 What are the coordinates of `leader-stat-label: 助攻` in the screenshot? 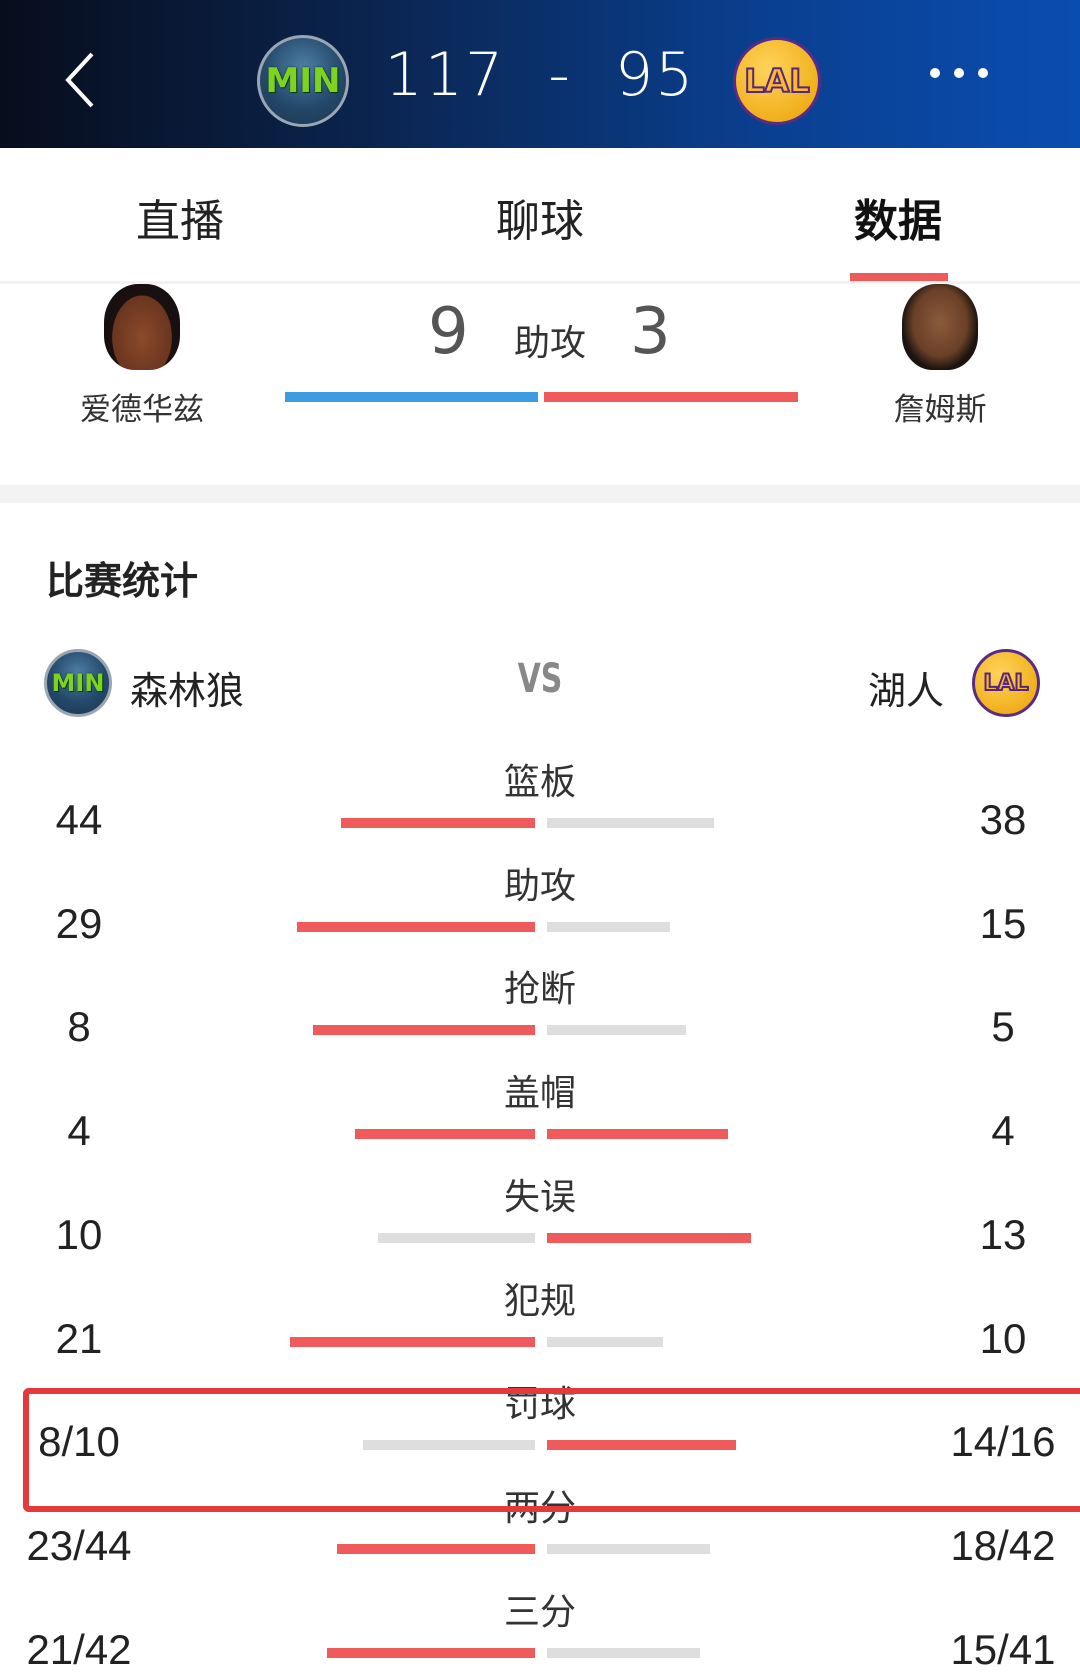 It's located at (549, 342).